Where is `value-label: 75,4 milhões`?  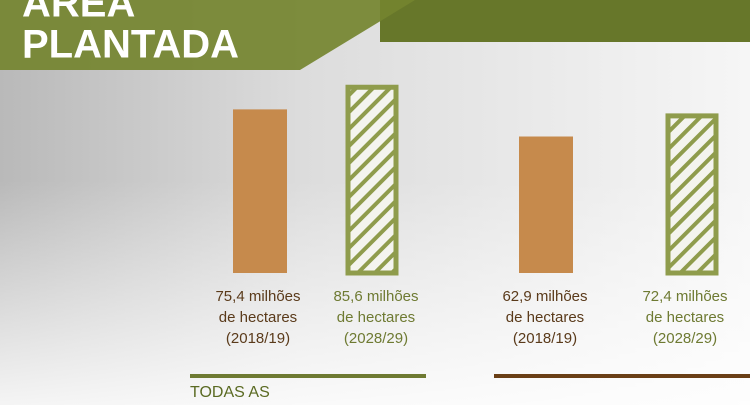
value-label: 75,4 milhões is located at coordinates (257, 296).